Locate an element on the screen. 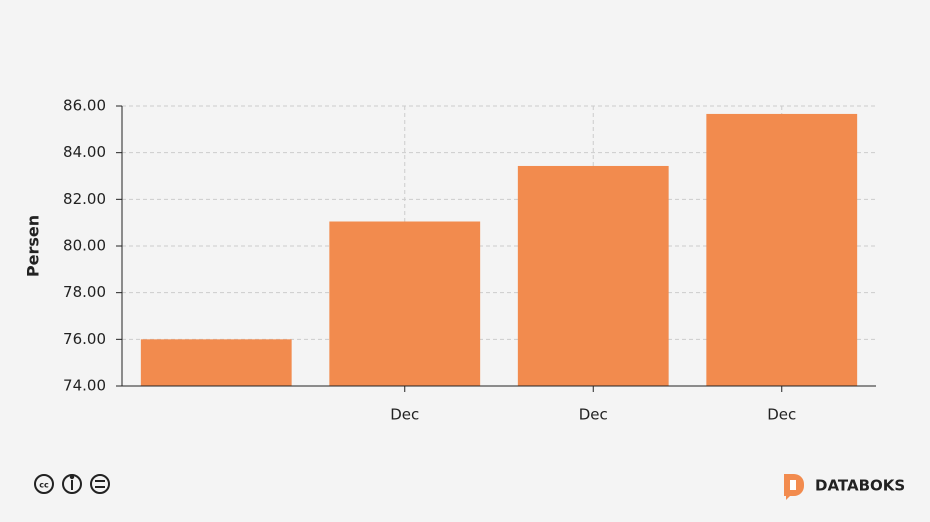 The height and width of the screenshot is (522, 930). y-tick-label: 76.00 is located at coordinates (84, 339).